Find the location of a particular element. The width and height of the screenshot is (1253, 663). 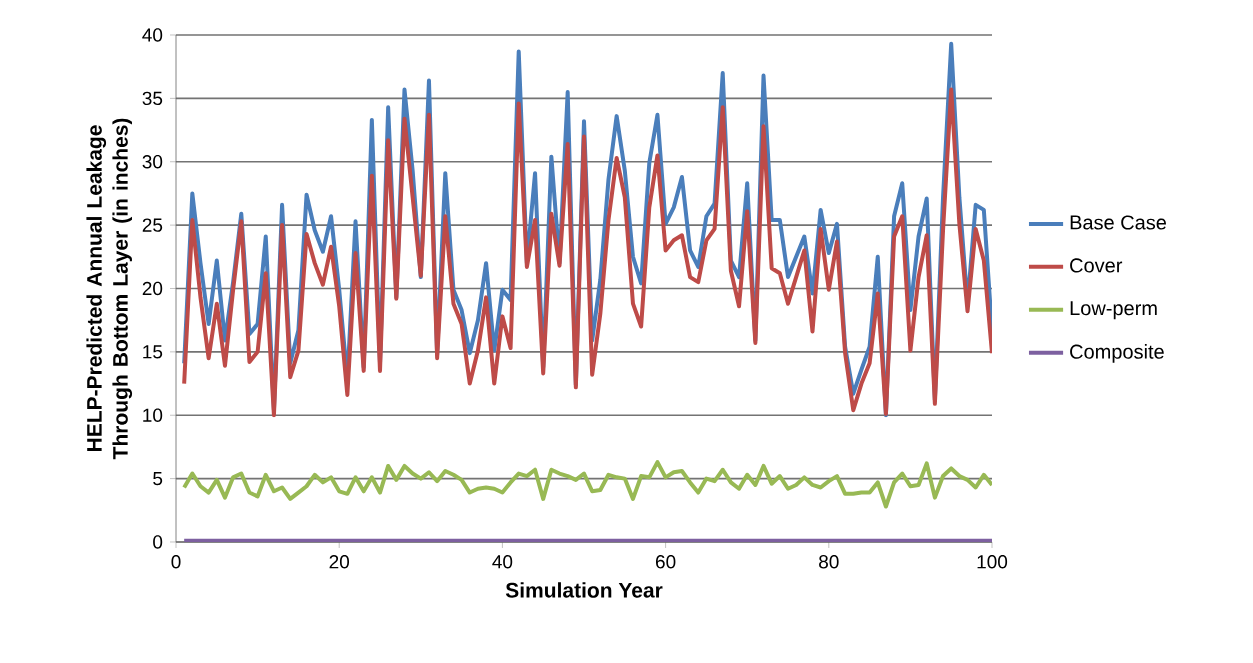

legend-label: Composite is located at coordinates (1117, 353).